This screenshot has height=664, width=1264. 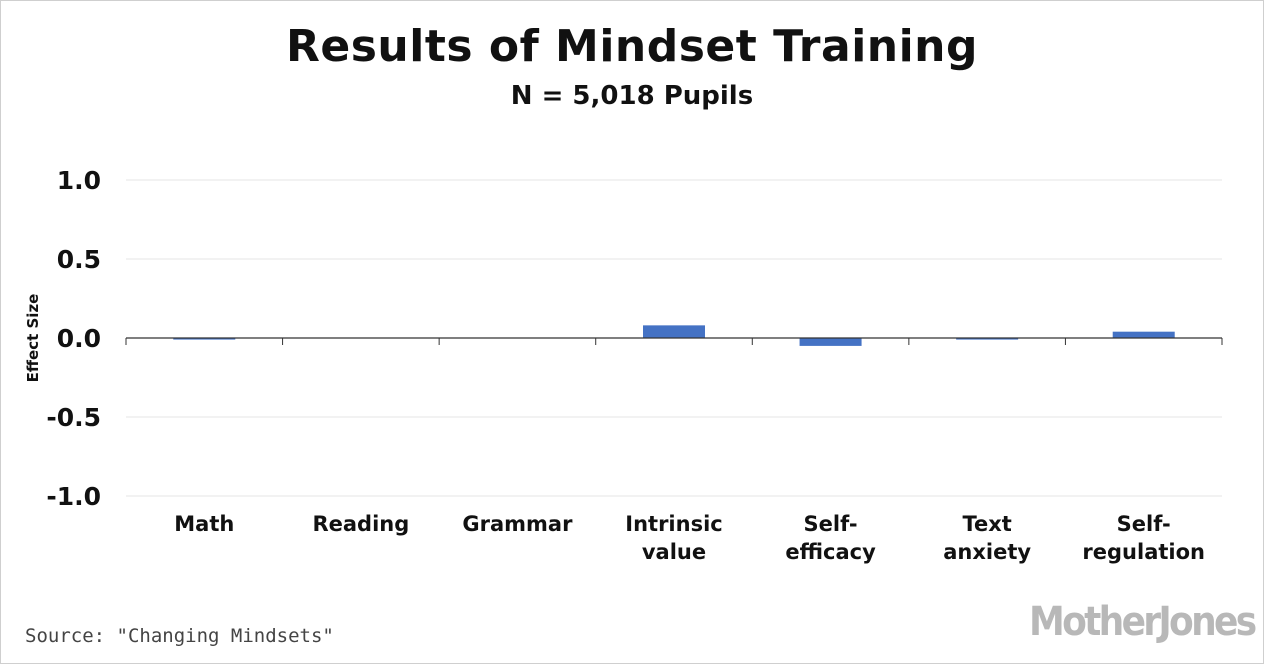 What do you see at coordinates (632, 96) in the screenshot?
I see `chart-subtitle: N = 5,018 Pupils` at bounding box center [632, 96].